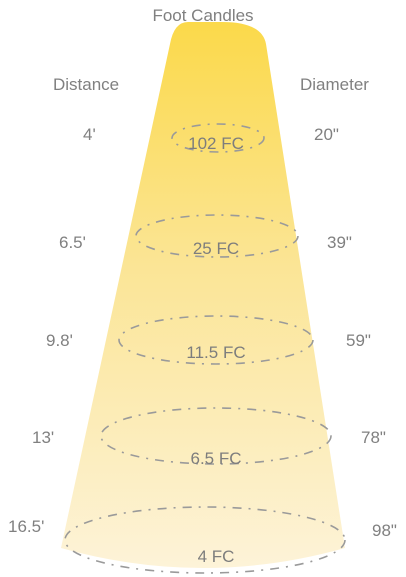 This screenshot has width=406, height=577. Describe the element at coordinates (216, 248) in the screenshot. I see `foot-candle-value-2: 25 FC` at that location.